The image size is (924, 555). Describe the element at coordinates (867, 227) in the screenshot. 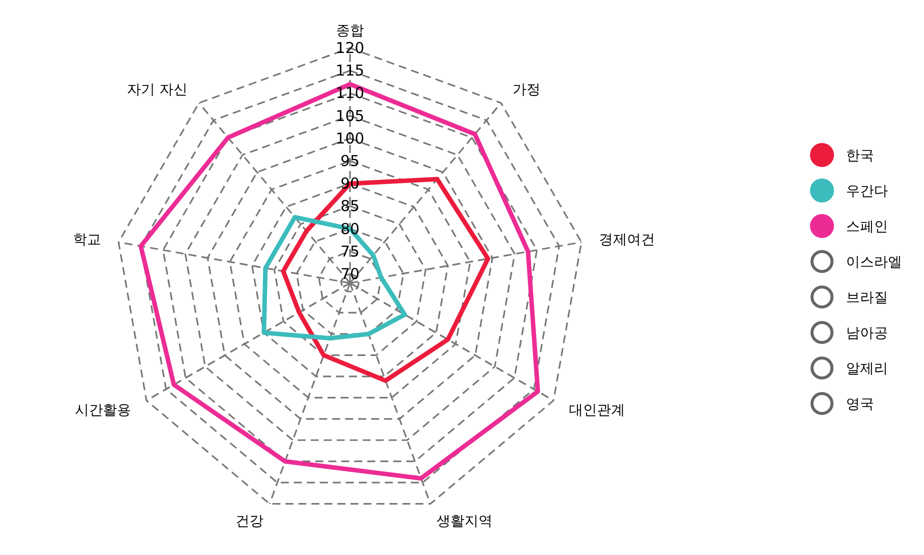

I see `legend-label: 스페인` at that location.